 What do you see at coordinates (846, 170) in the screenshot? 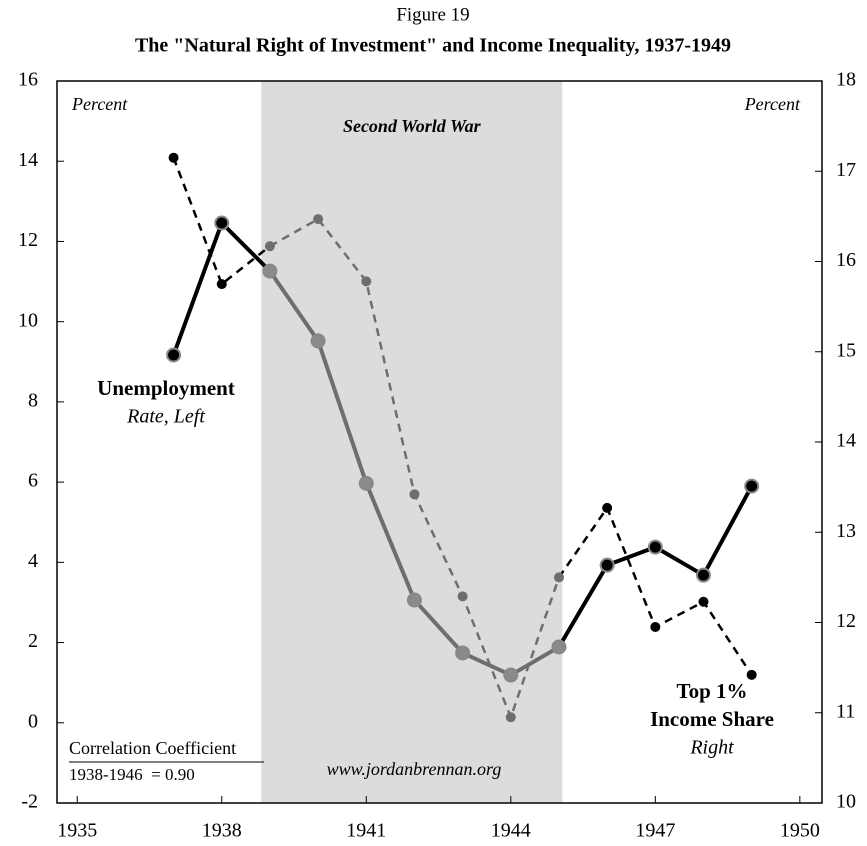
I see `y2-tick-label: 17` at bounding box center [846, 170].